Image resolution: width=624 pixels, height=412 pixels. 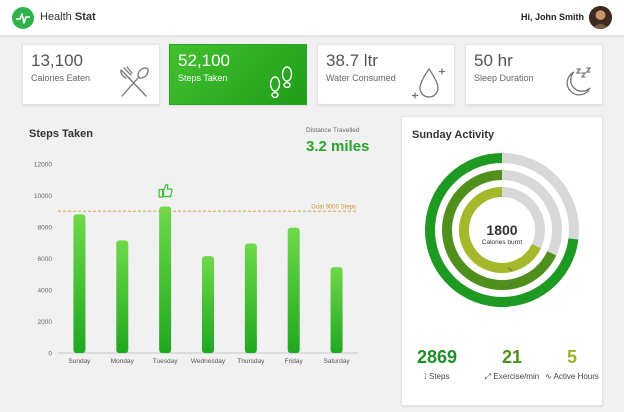 What do you see at coordinates (571, 357) in the screenshot?
I see `metric-value: 5` at bounding box center [571, 357].